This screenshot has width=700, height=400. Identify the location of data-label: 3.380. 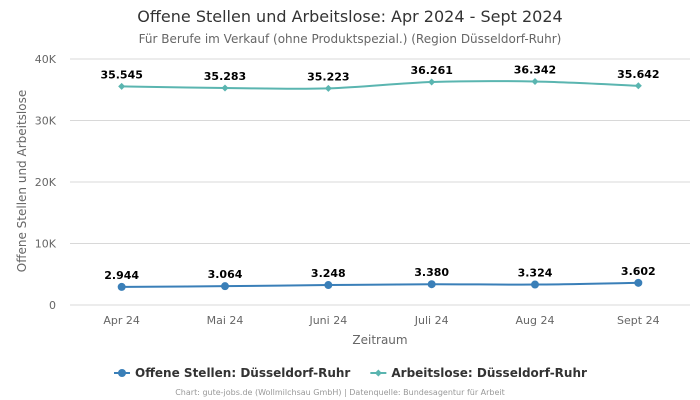
(431, 272).